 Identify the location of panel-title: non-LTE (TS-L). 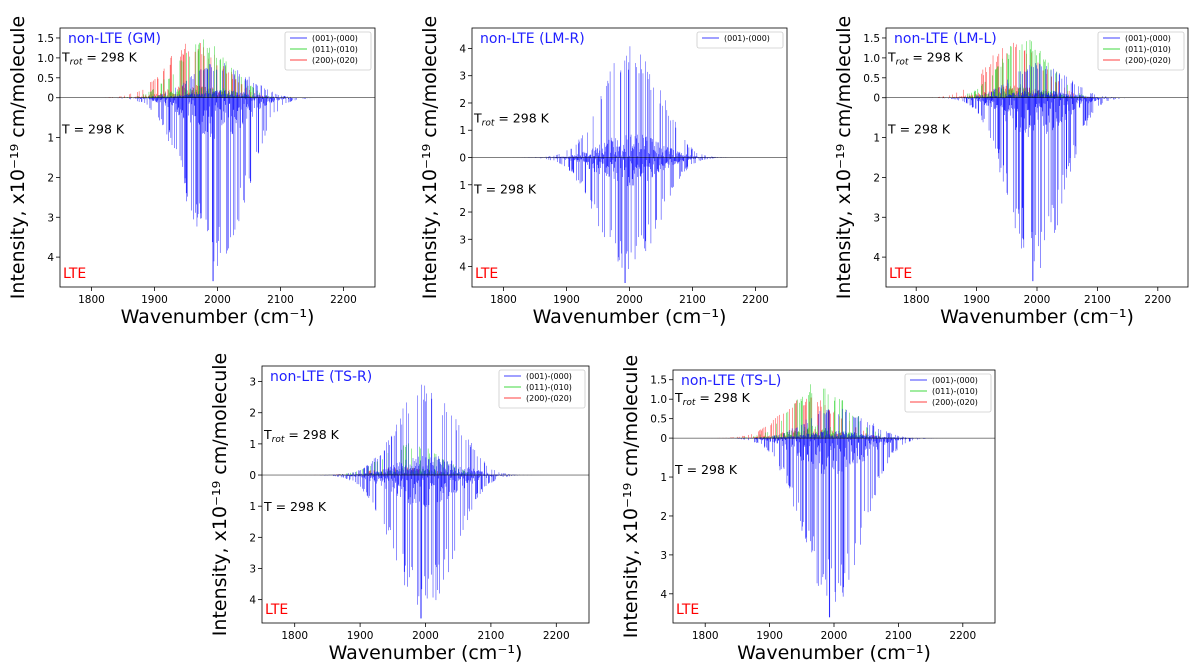
(731, 381).